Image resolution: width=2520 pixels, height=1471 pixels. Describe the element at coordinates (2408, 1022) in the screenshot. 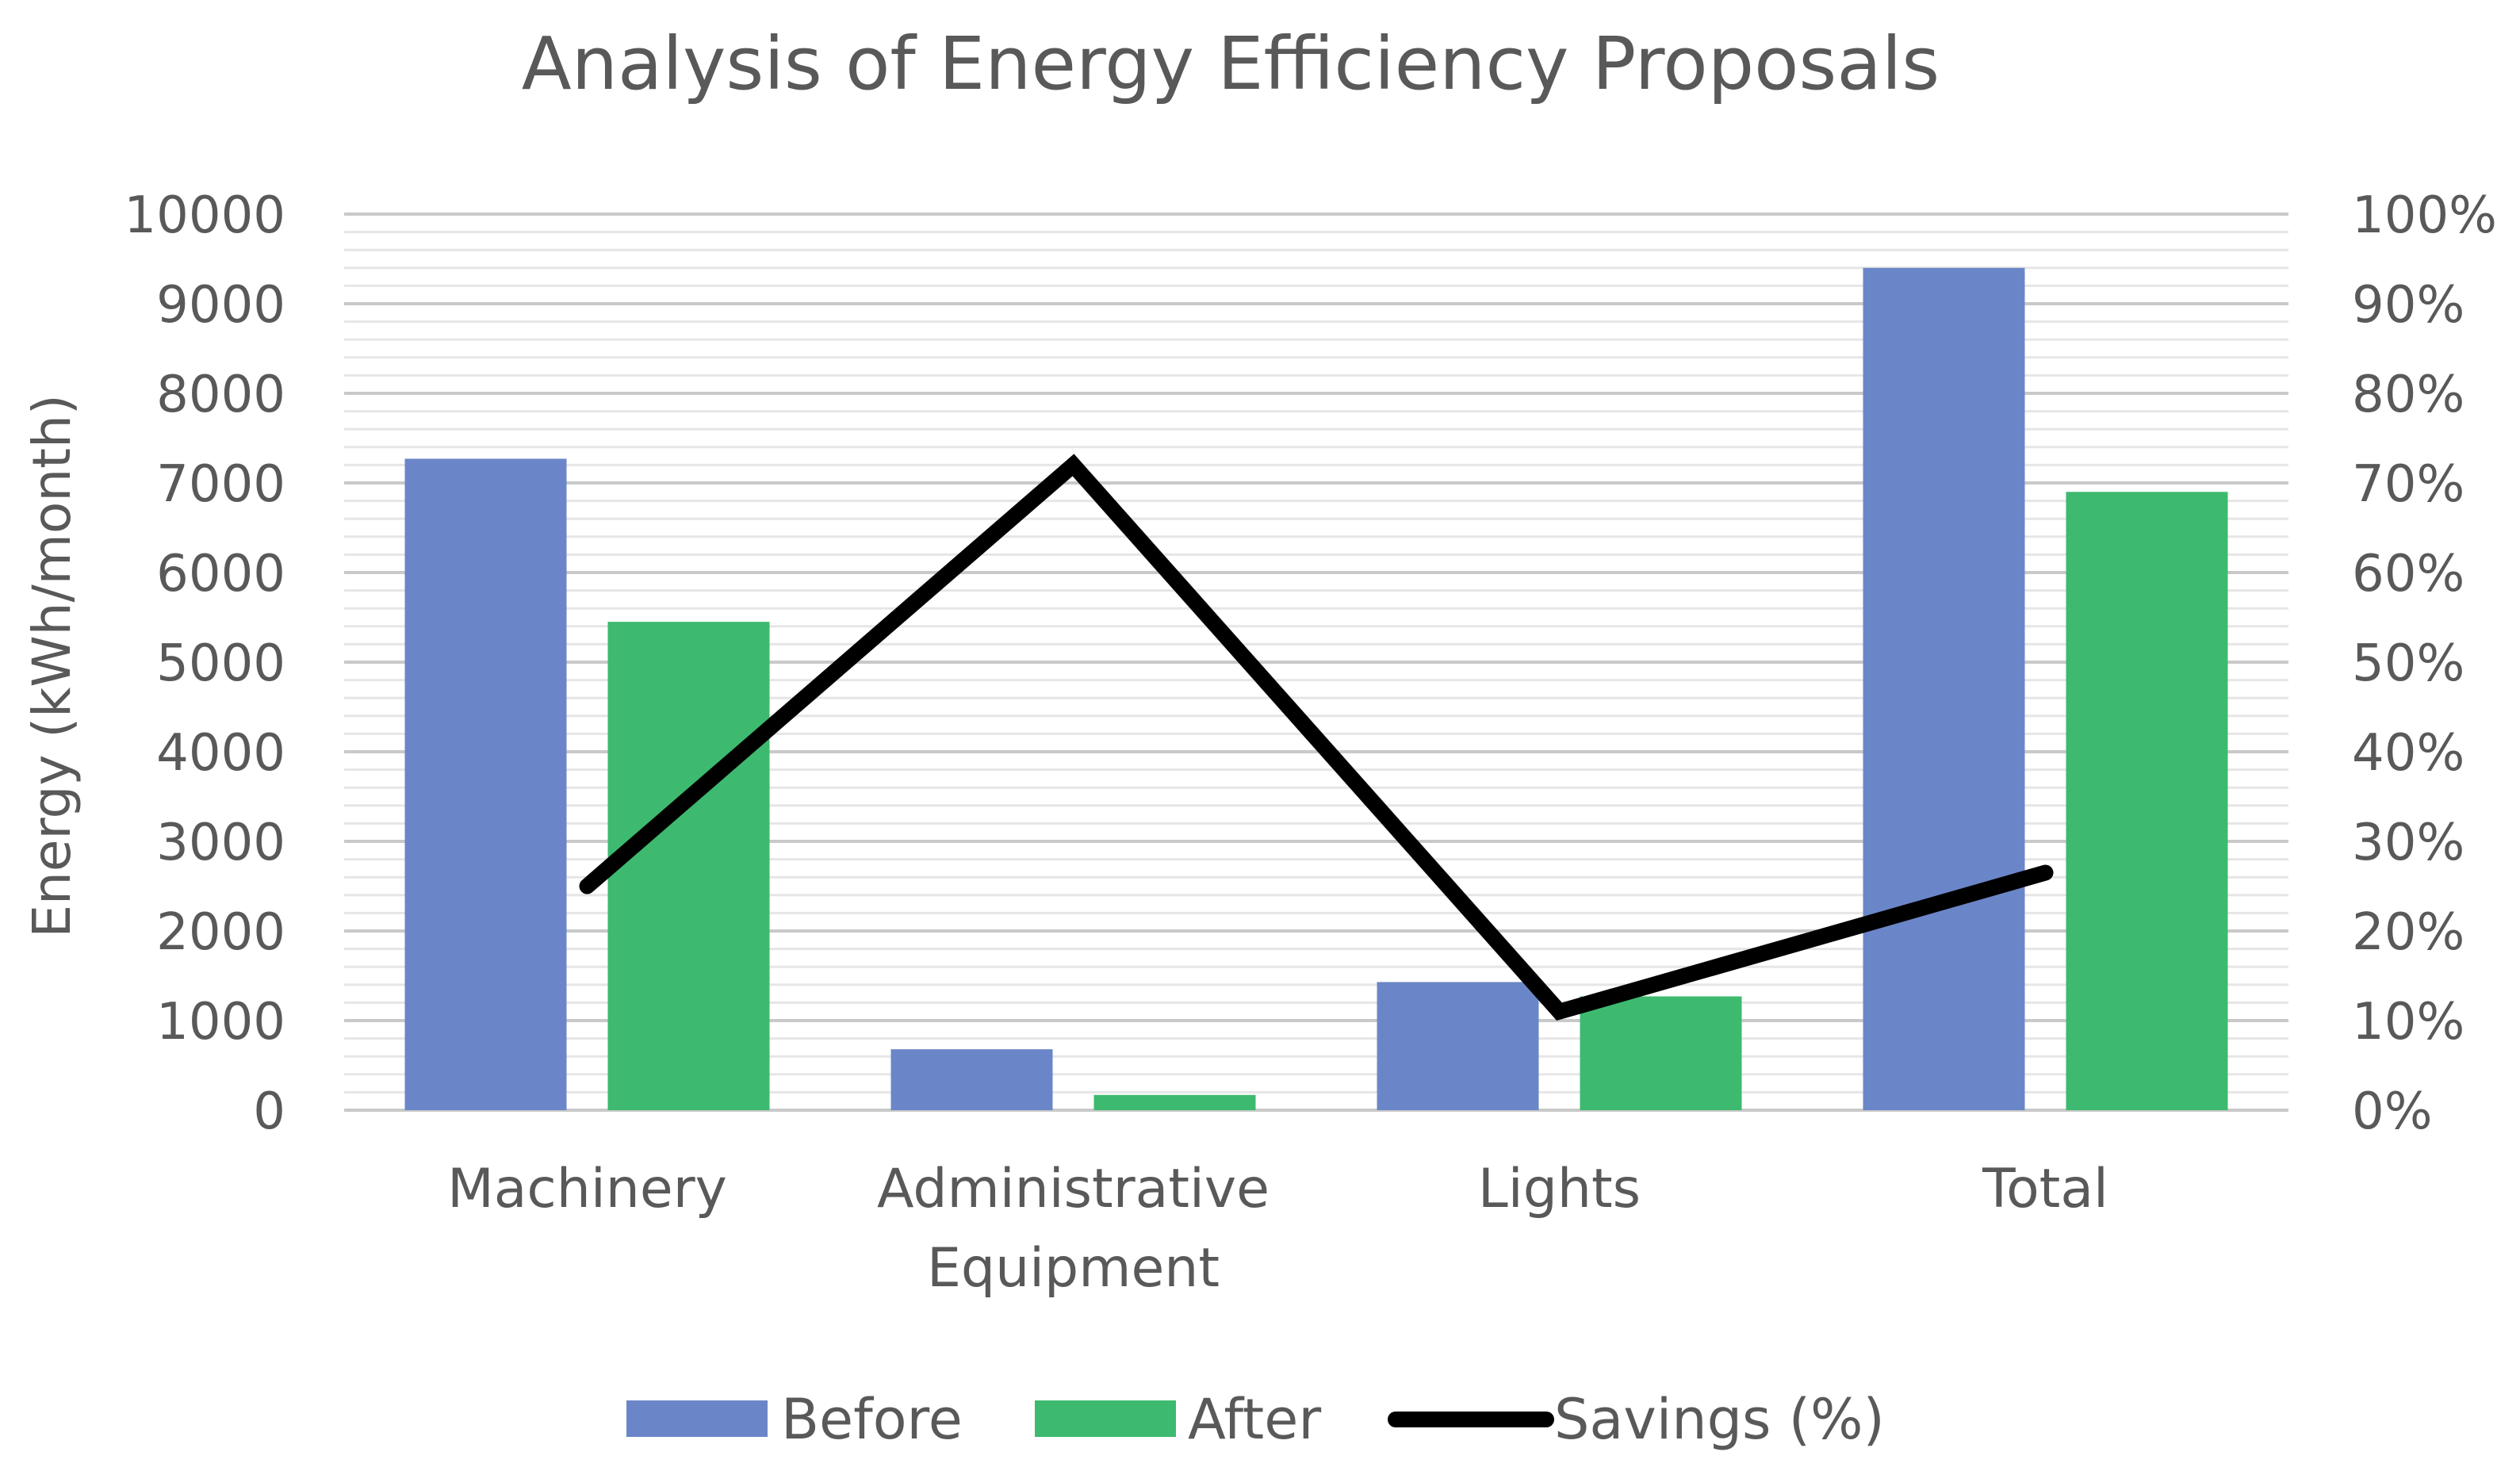

I see `y2-tick-label: 10%` at that location.